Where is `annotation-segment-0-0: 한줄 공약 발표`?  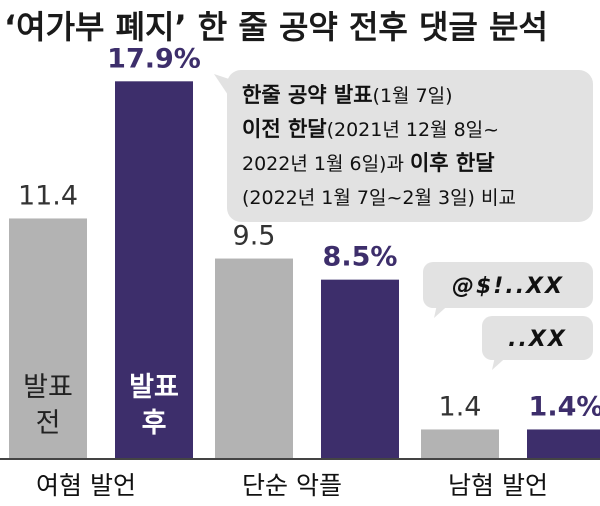
annotation-segment-0-0: 한줄 공약 발표 is located at coordinates (307, 95).